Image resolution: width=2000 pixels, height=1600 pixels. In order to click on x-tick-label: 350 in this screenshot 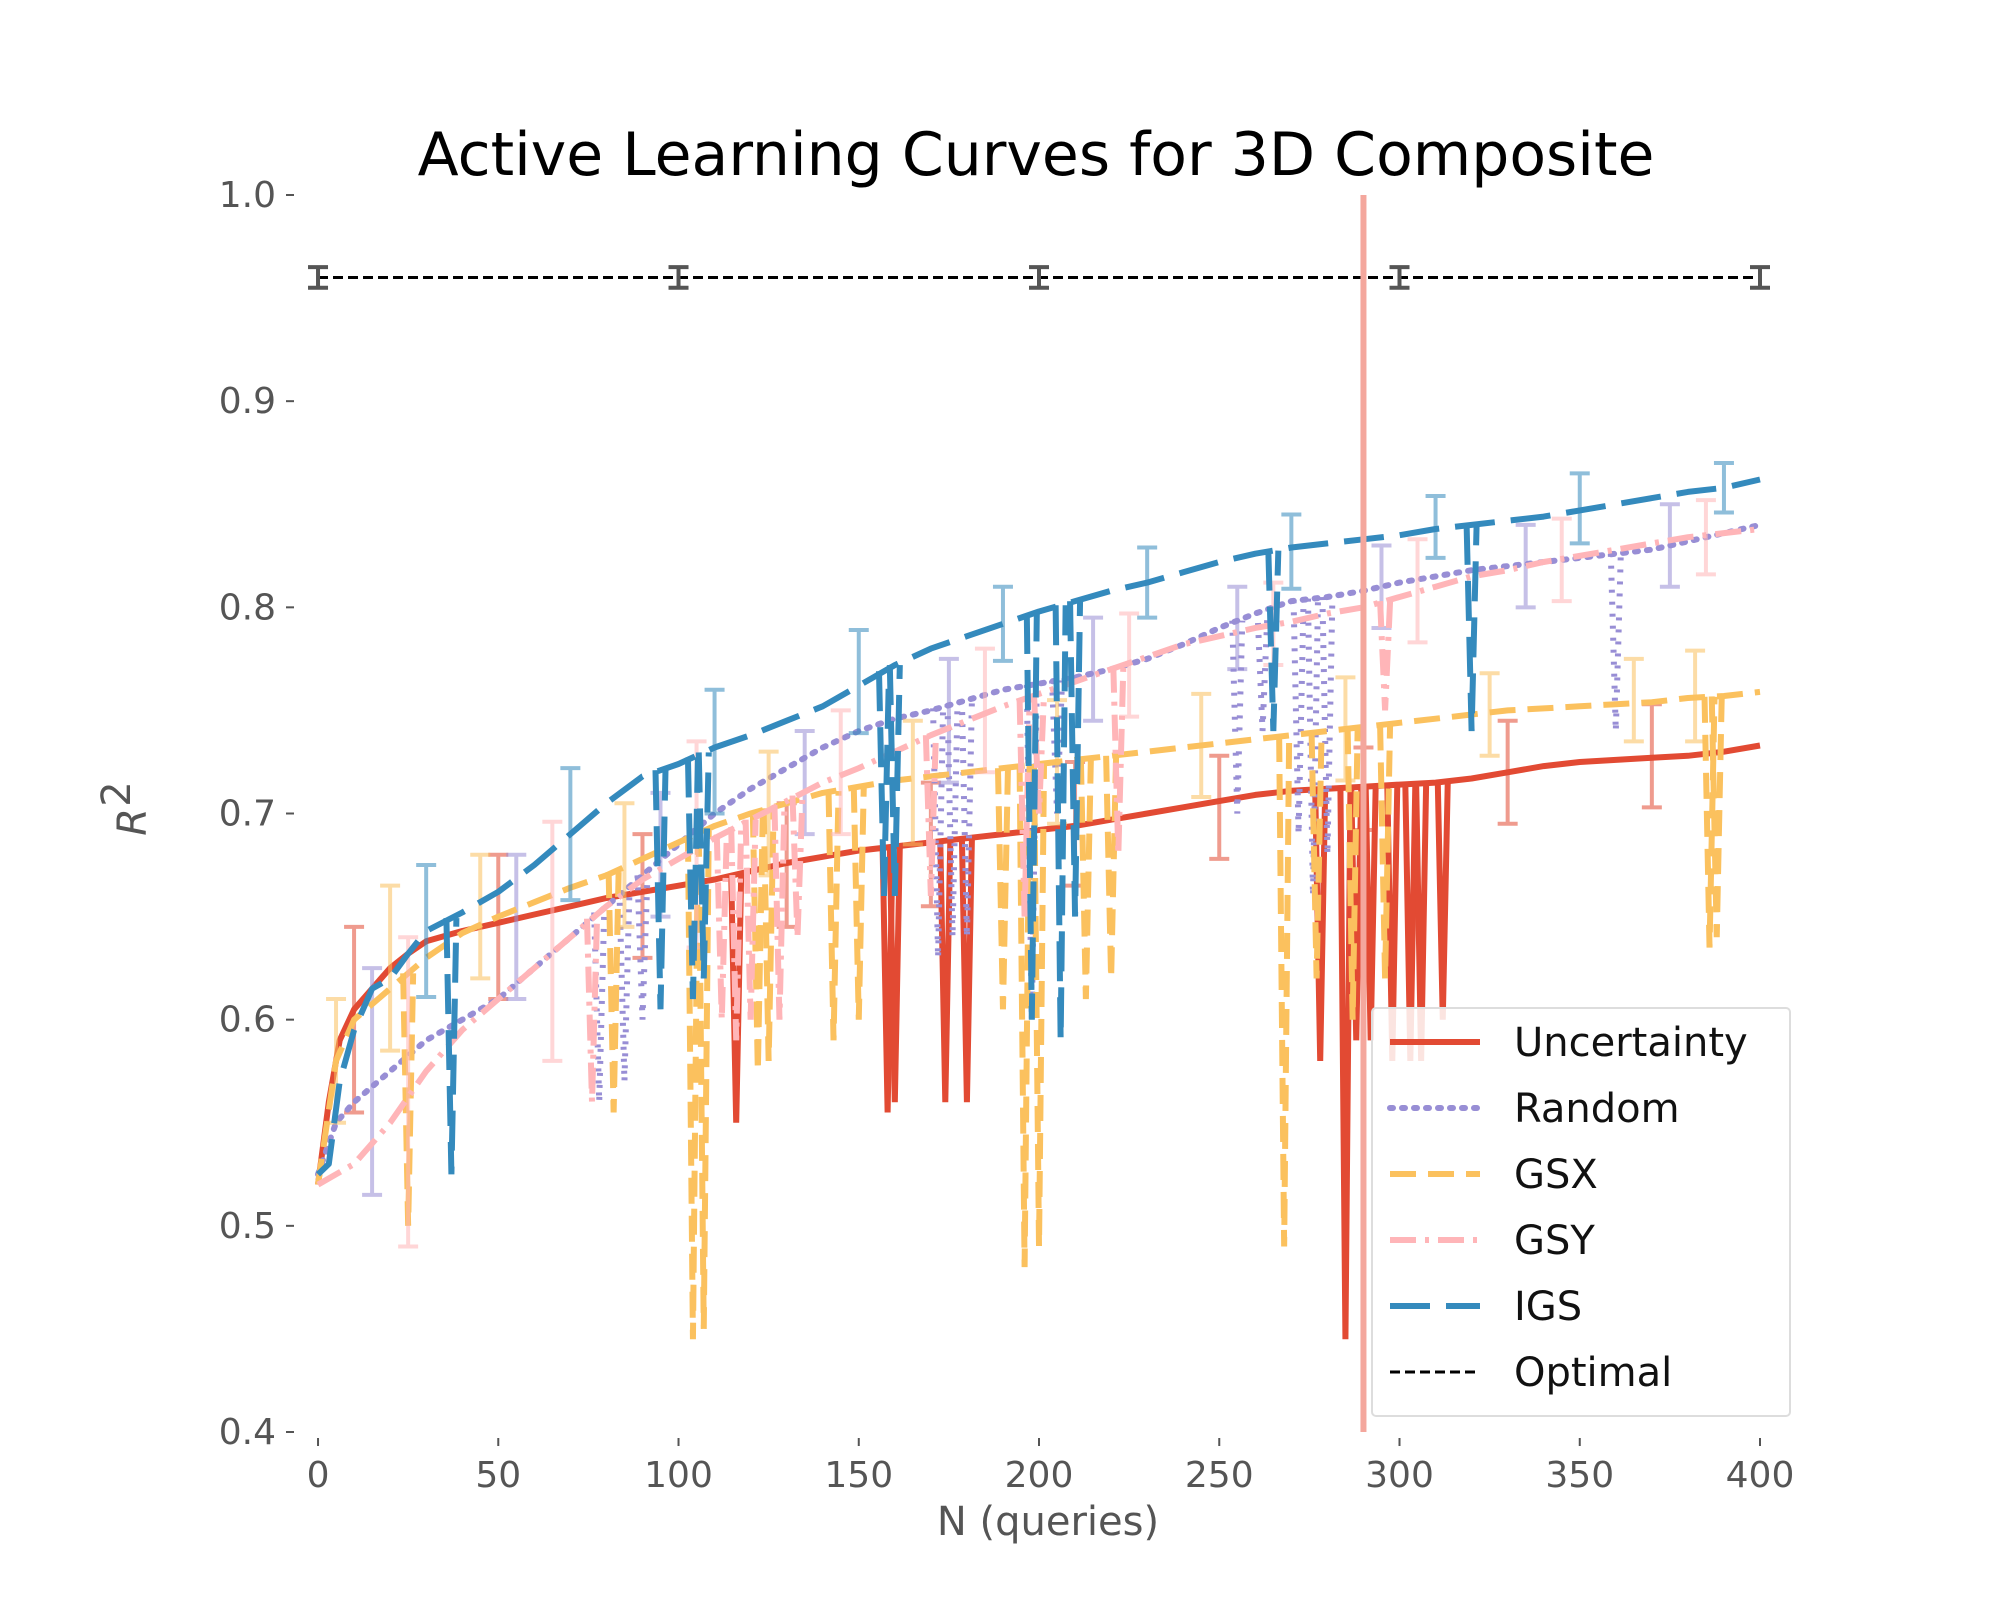, I will do `click(1579, 1475)`.